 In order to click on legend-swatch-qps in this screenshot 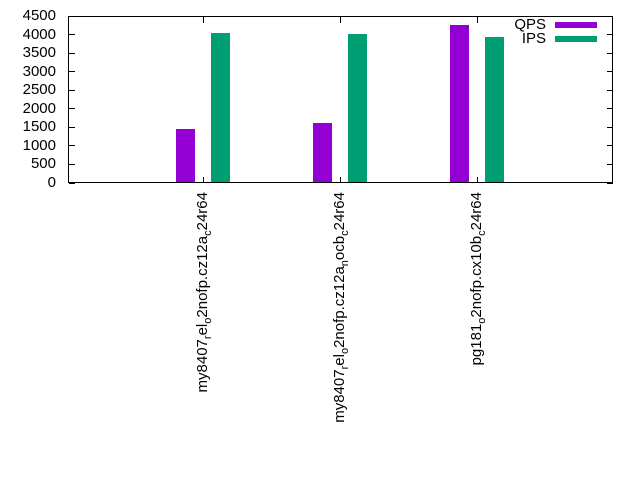, I will do `click(576, 25)`.